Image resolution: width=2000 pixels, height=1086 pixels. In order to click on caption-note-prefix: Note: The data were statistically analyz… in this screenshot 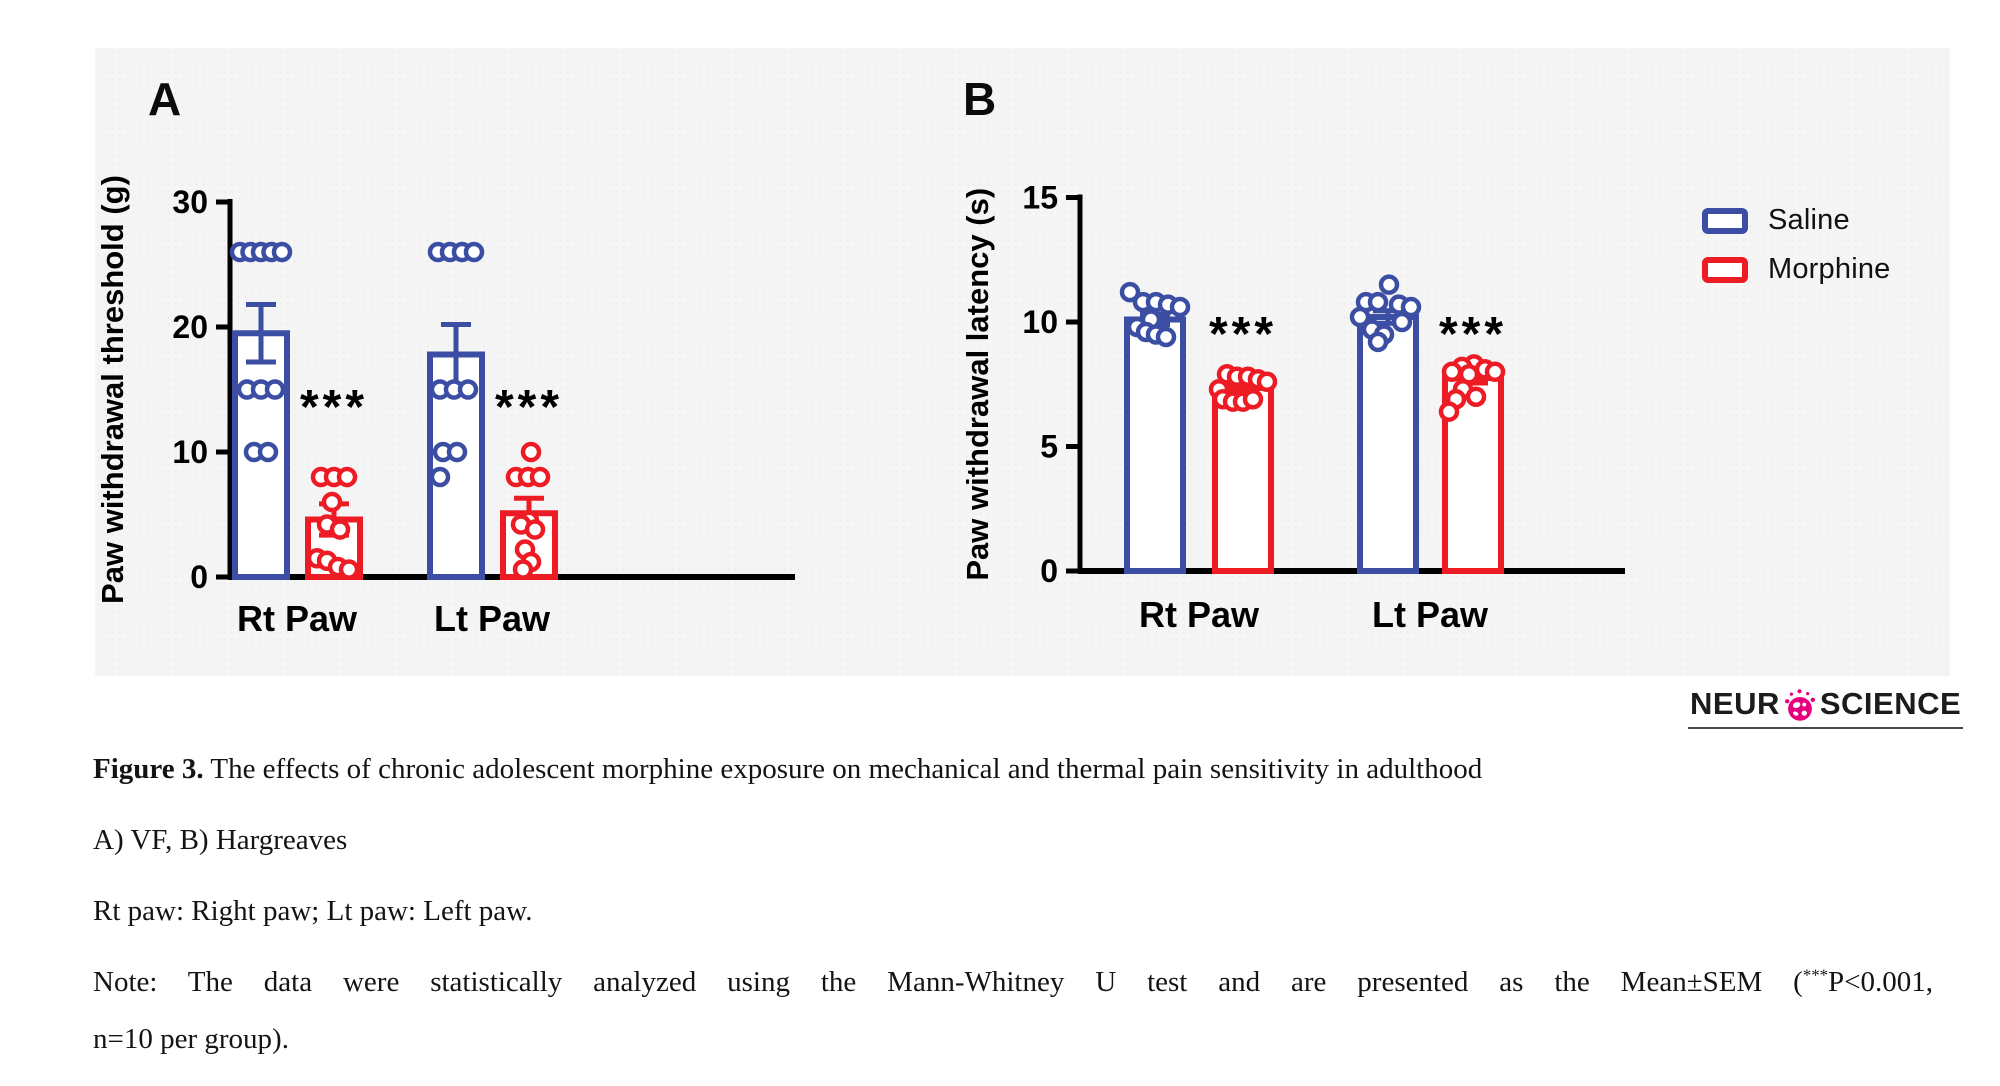, I will do `click(948, 982)`.